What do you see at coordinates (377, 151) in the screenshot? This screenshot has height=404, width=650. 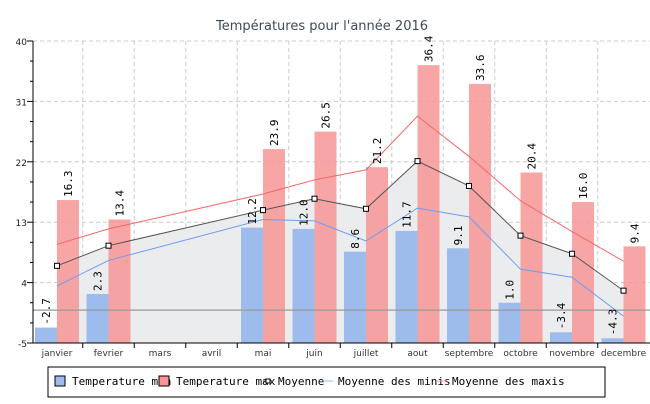 I see `data-label: 21.2` at bounding box center [377, 151].